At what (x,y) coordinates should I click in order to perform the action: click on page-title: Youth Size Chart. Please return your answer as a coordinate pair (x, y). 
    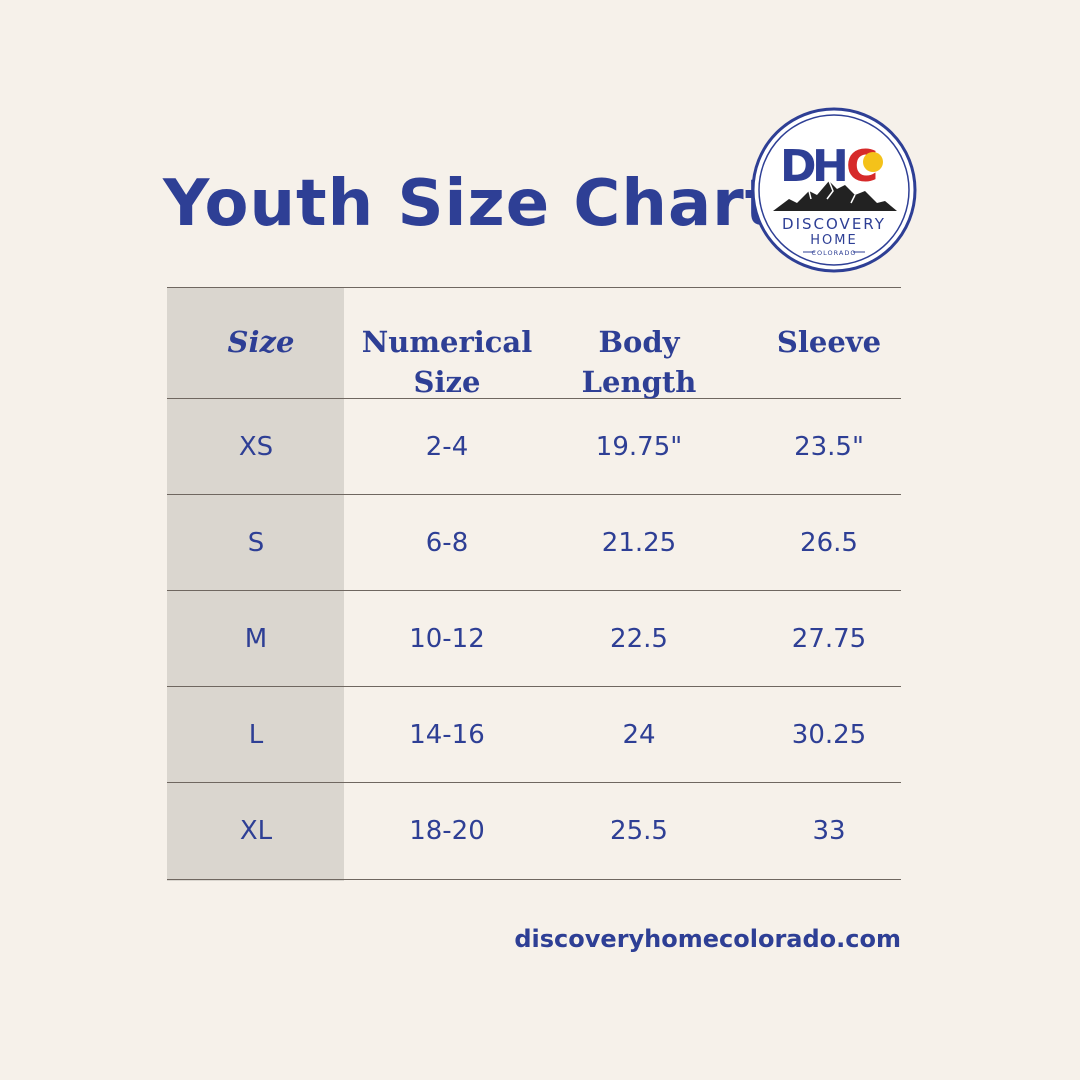
    Looking at the image, I should click on (470, 204).